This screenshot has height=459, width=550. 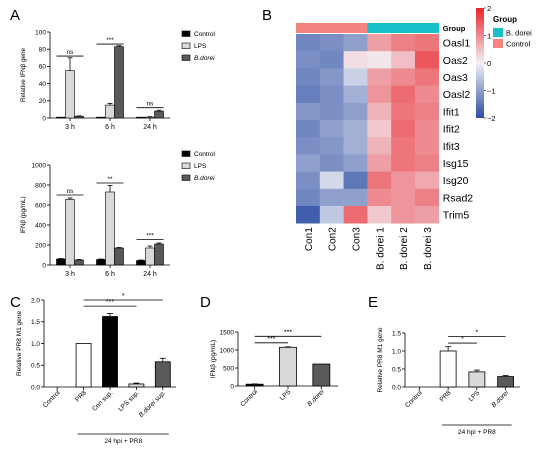 I want to click on color-scale-bar, so click(x=480, y=63).